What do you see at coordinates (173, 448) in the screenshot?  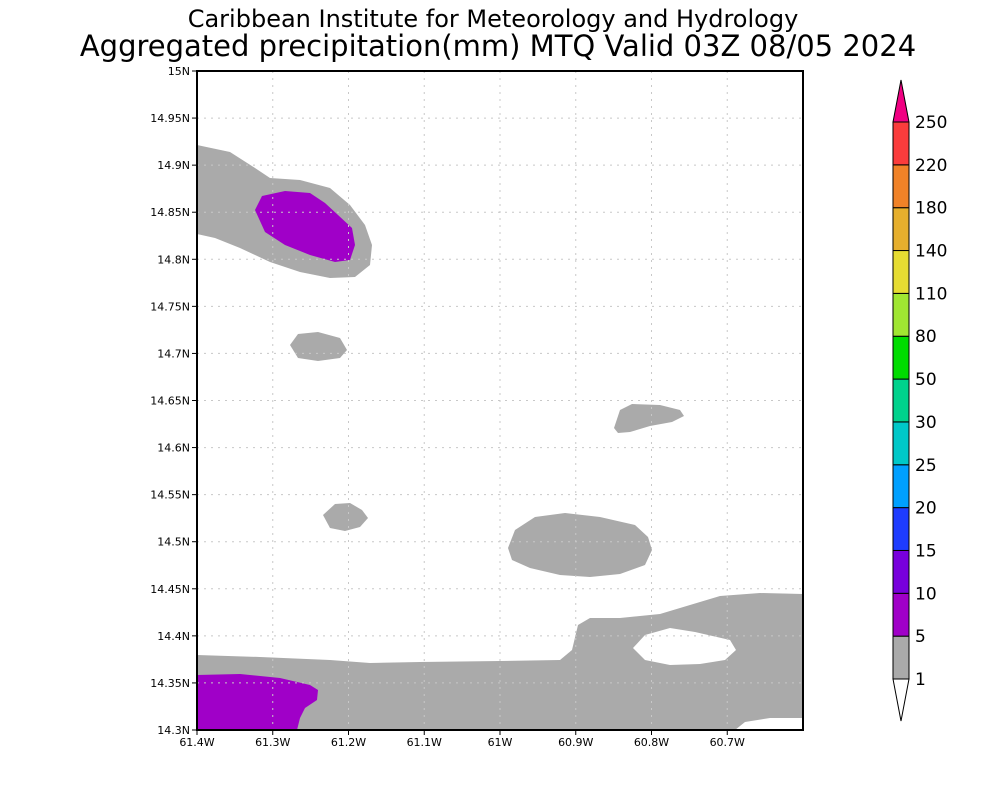 I see `y-tick-label: 14.6N` at bounding box center [173, 448].